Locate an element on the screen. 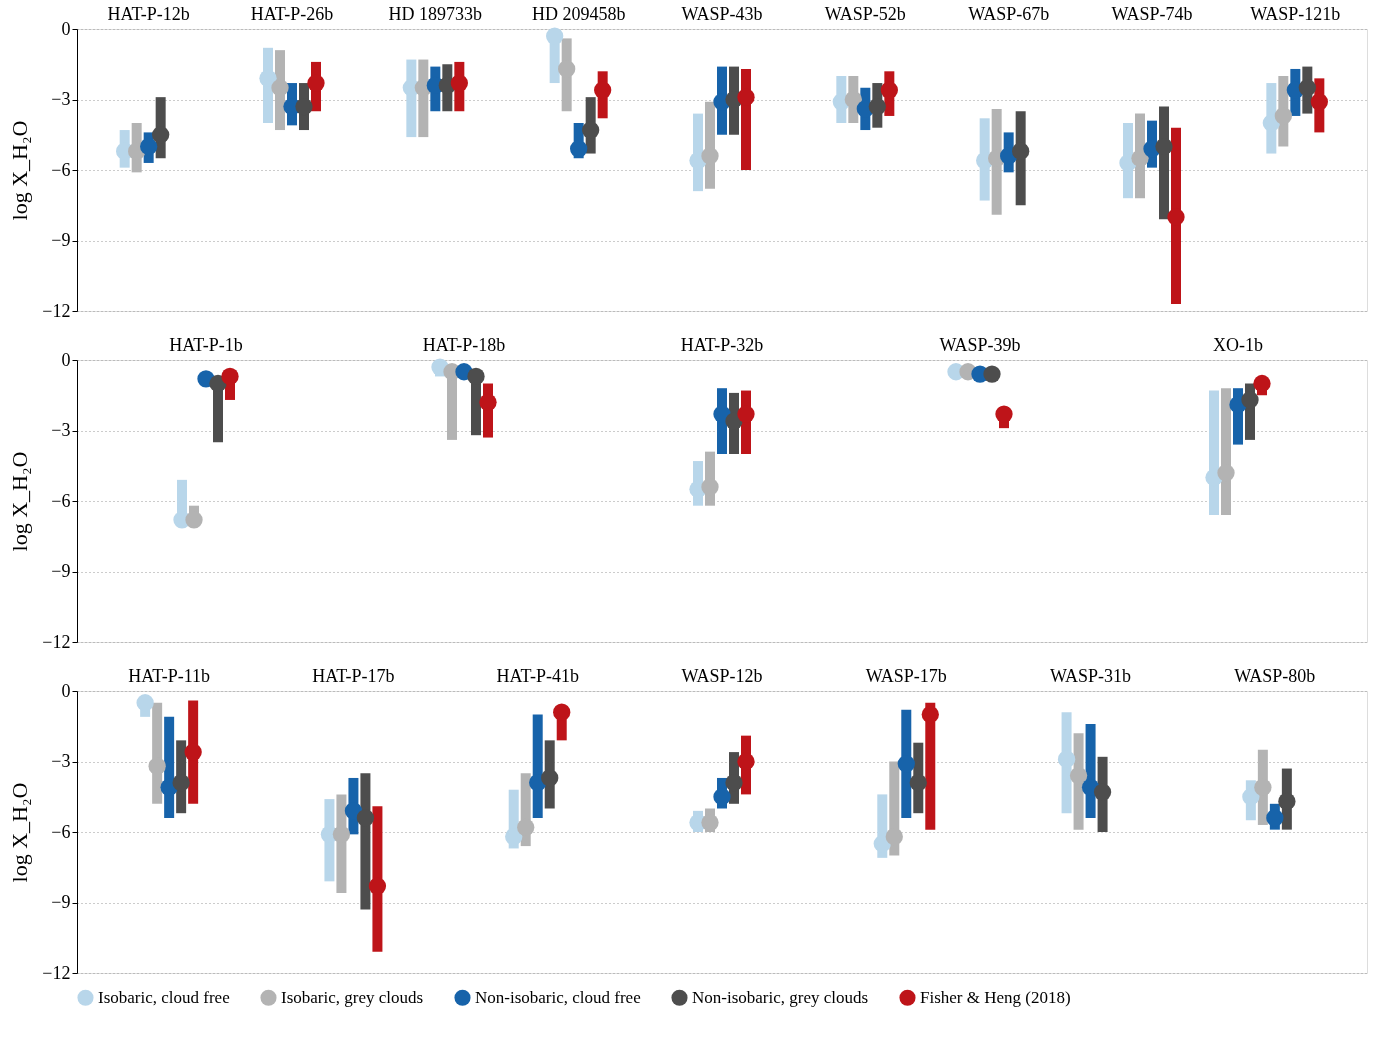 This screenshot has height=1061, width=1397. x-tick-label: HAT-P-17b is located at coordinates (353, 675).